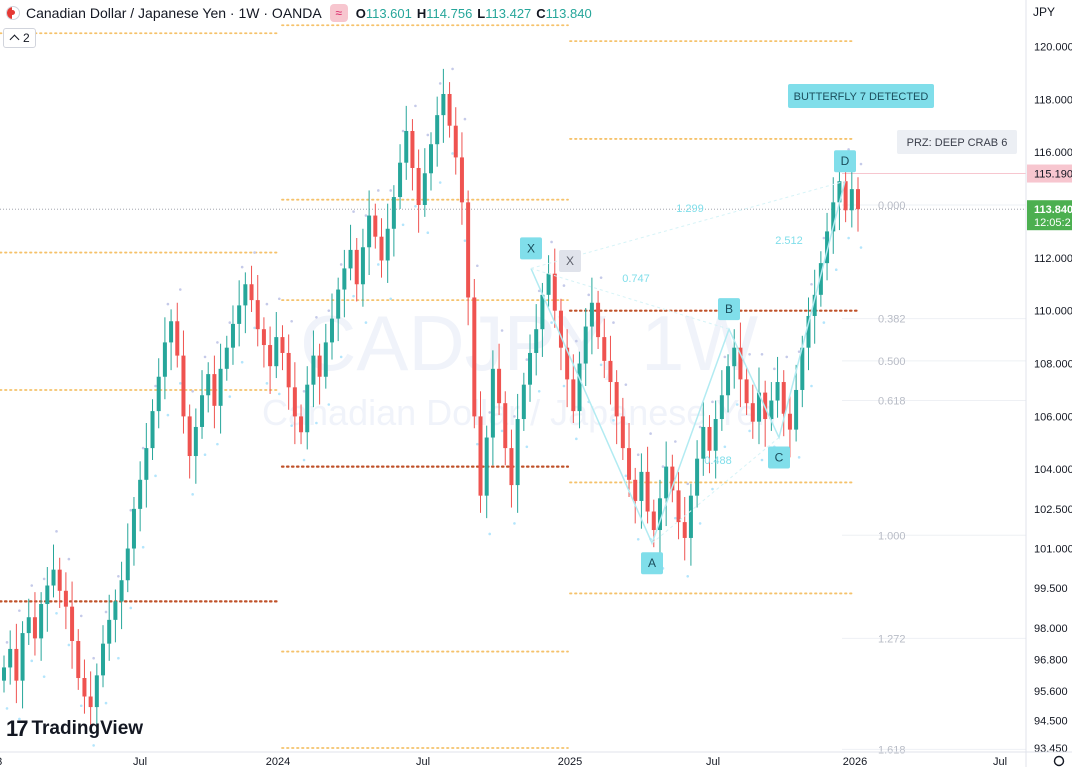 The image size is (1072, 772). Describe the element at coordinates (19, 38) in the screenshot. I see `layers-toggle-button: 2` at that location.